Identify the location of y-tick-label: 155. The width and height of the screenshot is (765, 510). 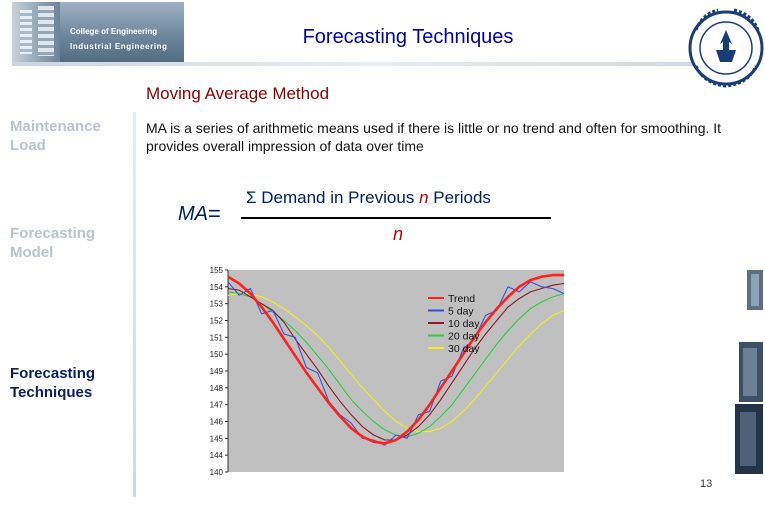
(217, 270).